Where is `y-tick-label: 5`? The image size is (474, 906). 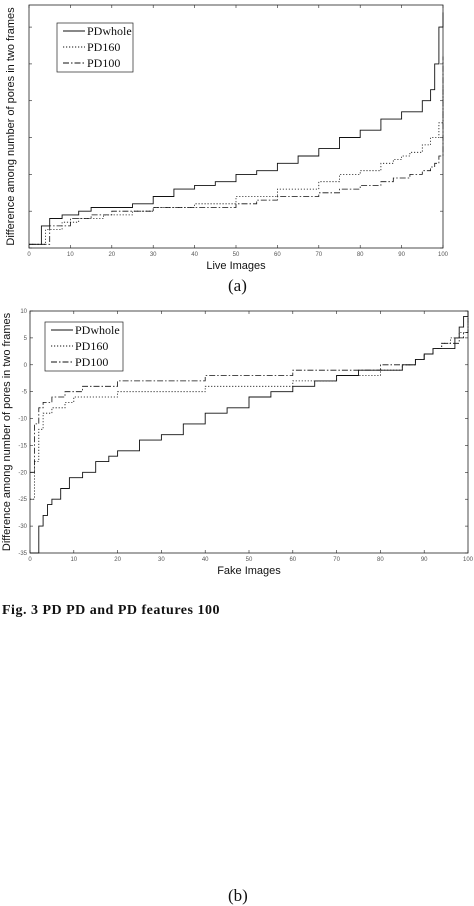
y-tick-label: 5 is located at coordinates (26, 339).